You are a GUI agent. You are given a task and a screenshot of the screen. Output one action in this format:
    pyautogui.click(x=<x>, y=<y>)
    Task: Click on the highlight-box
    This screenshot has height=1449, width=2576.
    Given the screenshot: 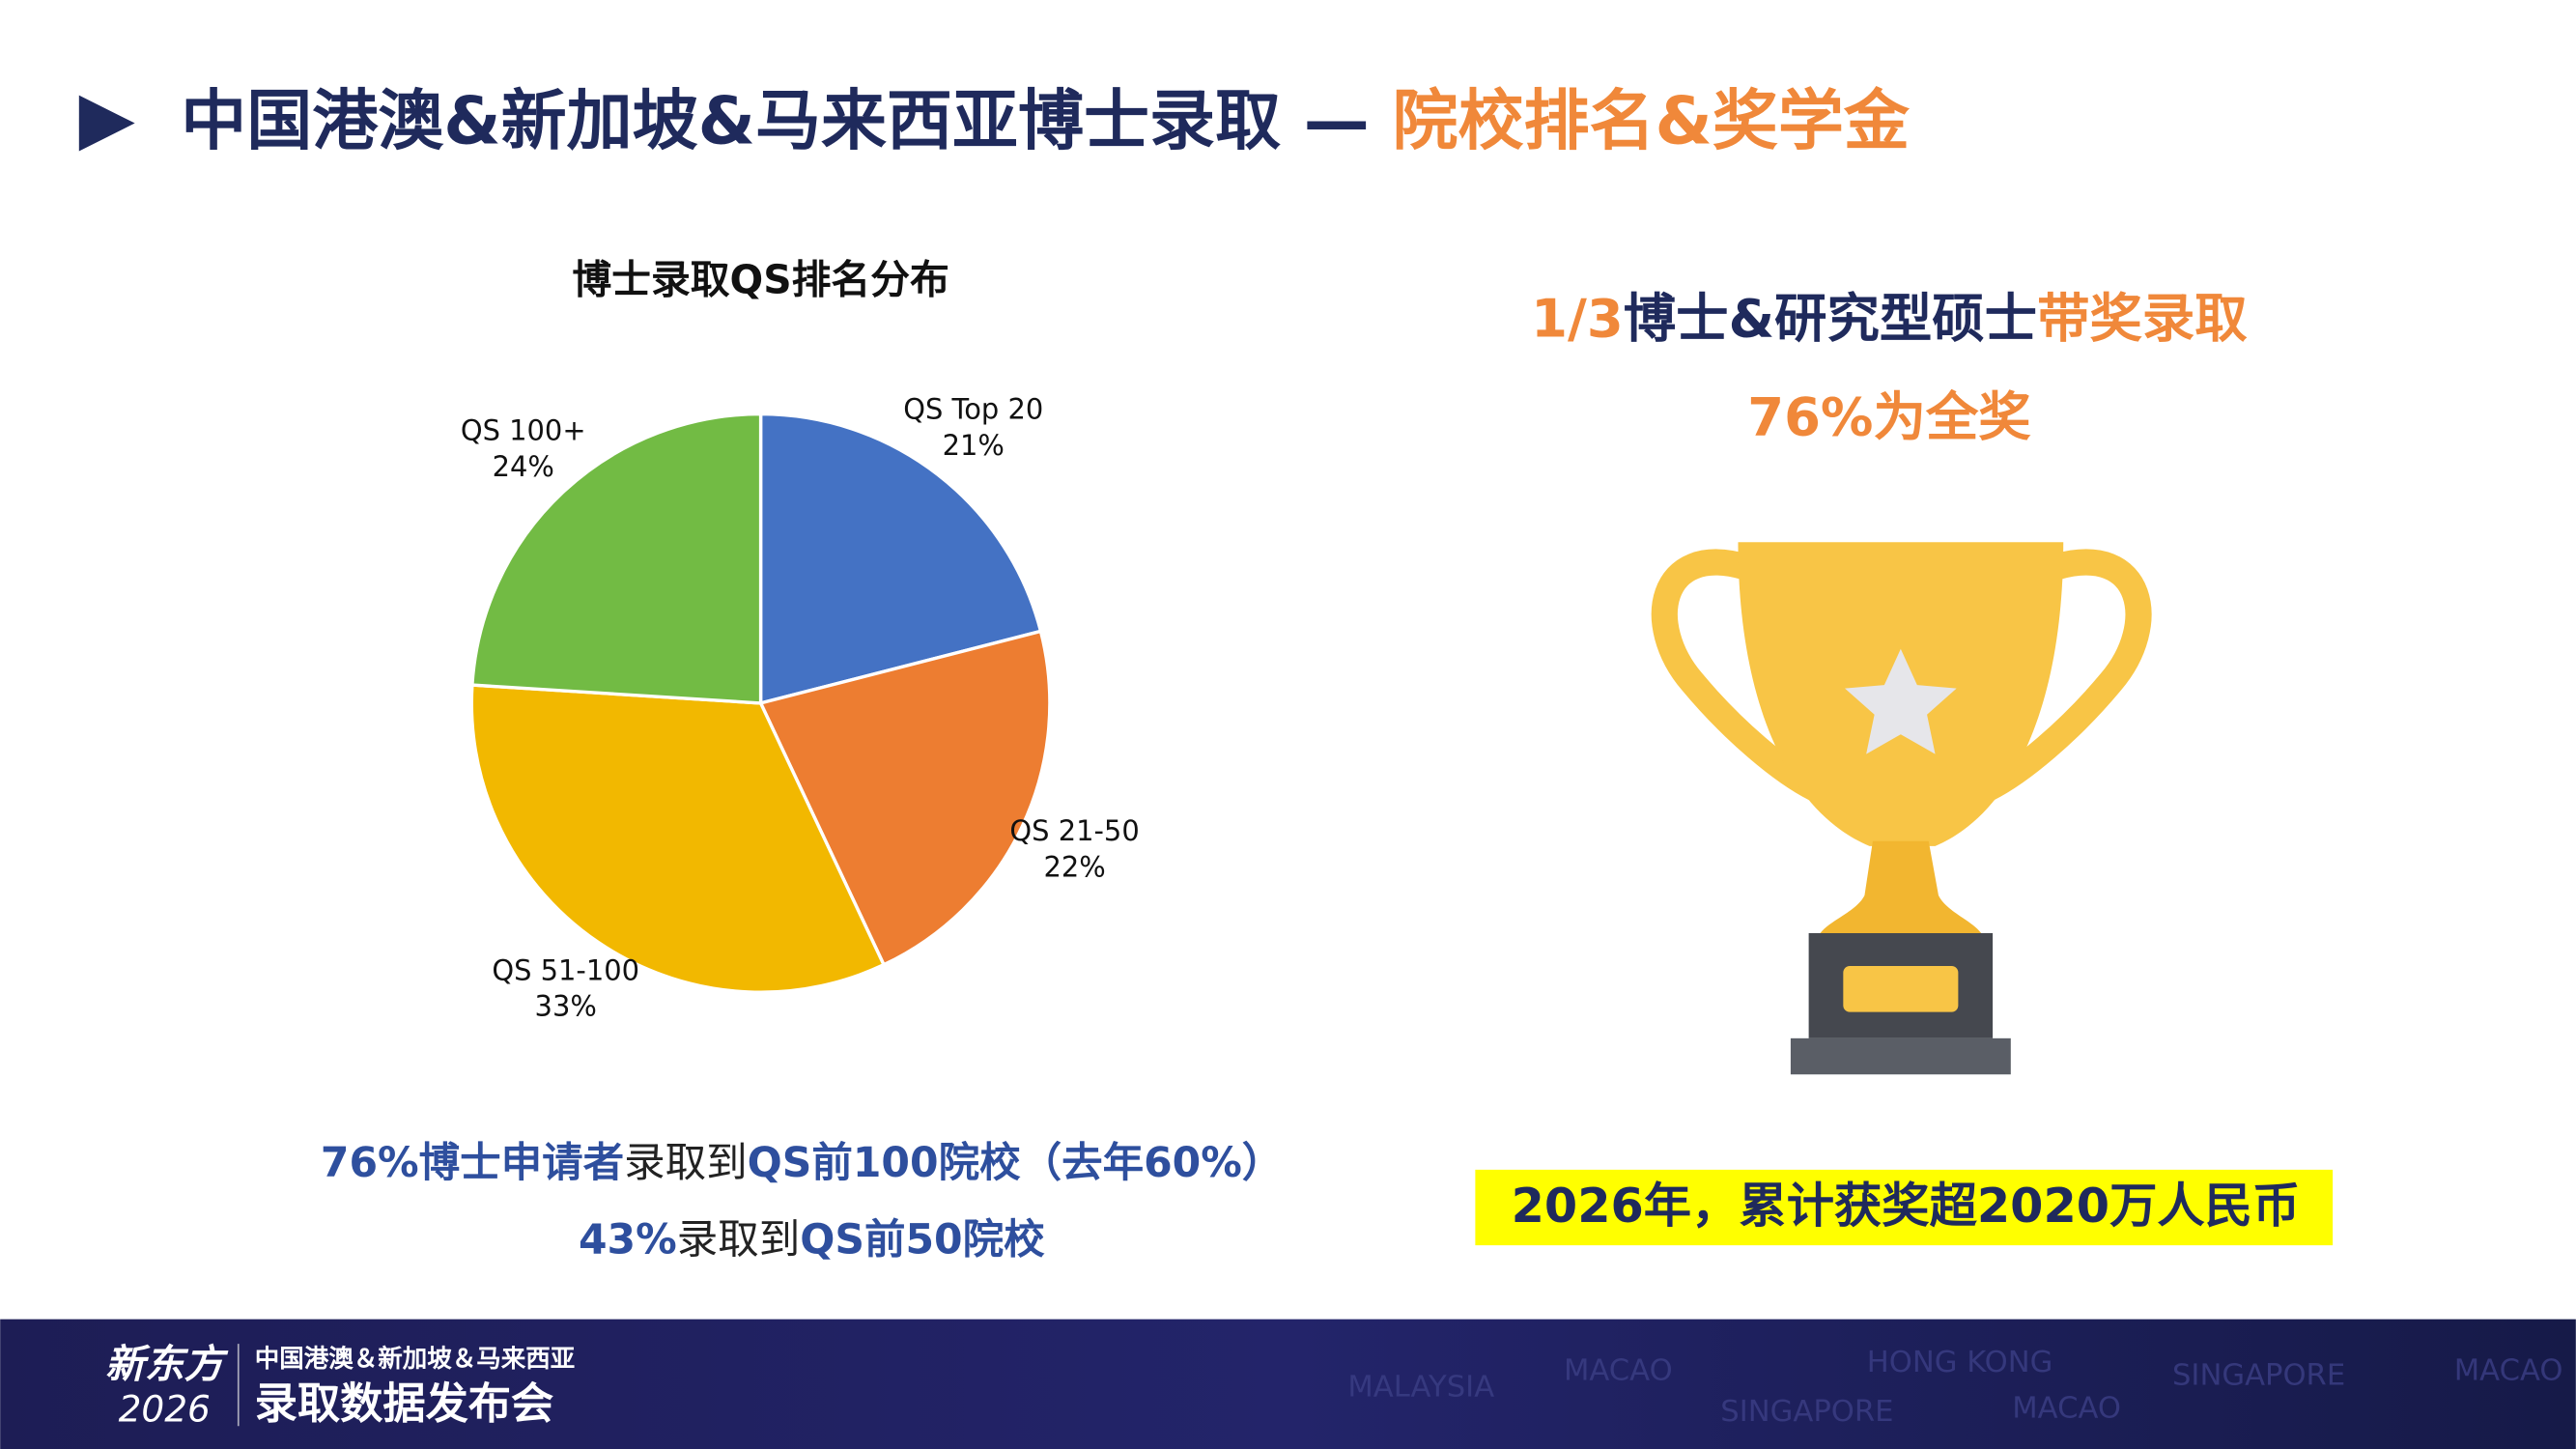 What is the action you would take?
    pyautogui.click(x=1904, y=1207)
    